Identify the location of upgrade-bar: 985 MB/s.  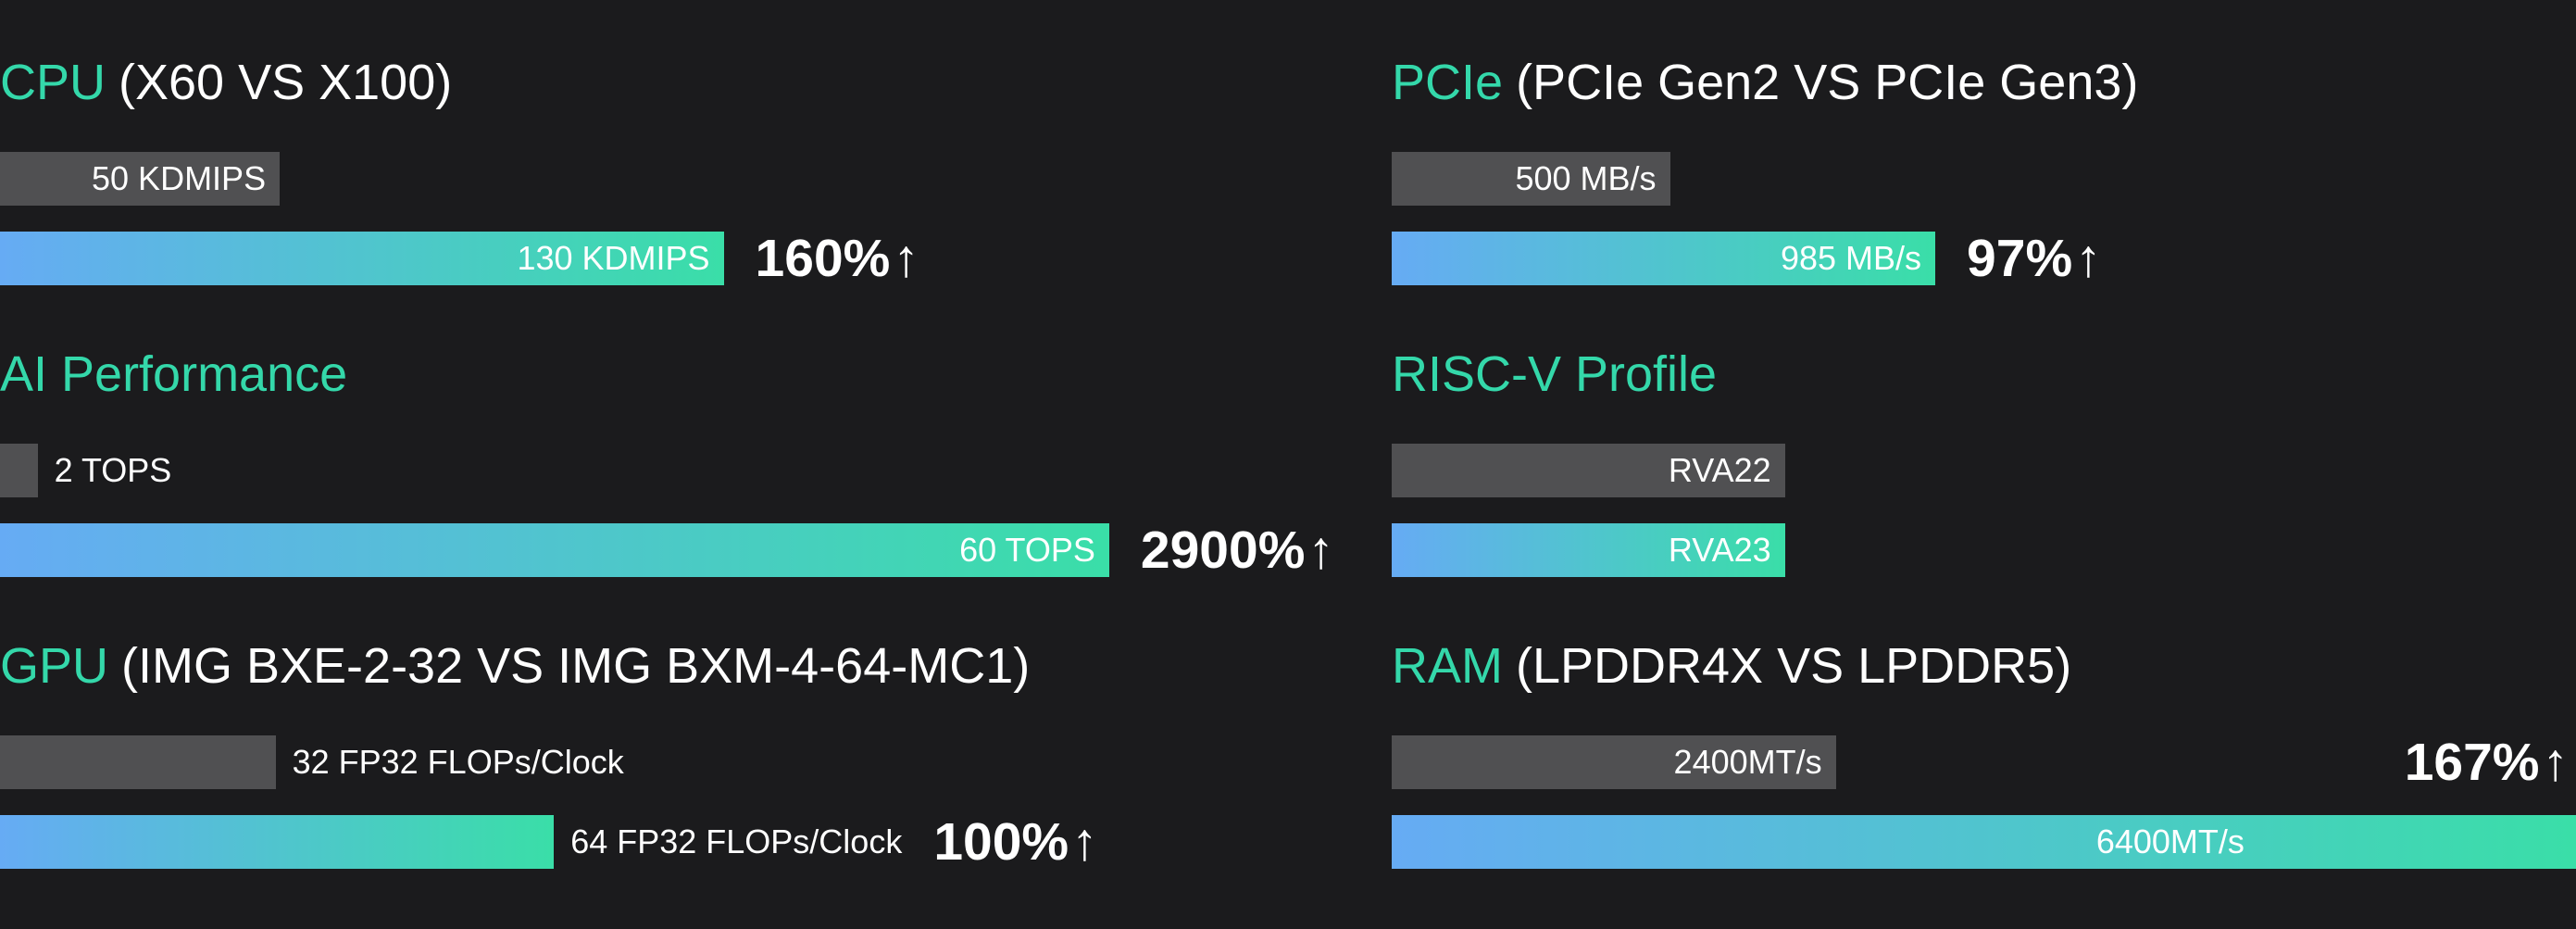
(1664, 258).